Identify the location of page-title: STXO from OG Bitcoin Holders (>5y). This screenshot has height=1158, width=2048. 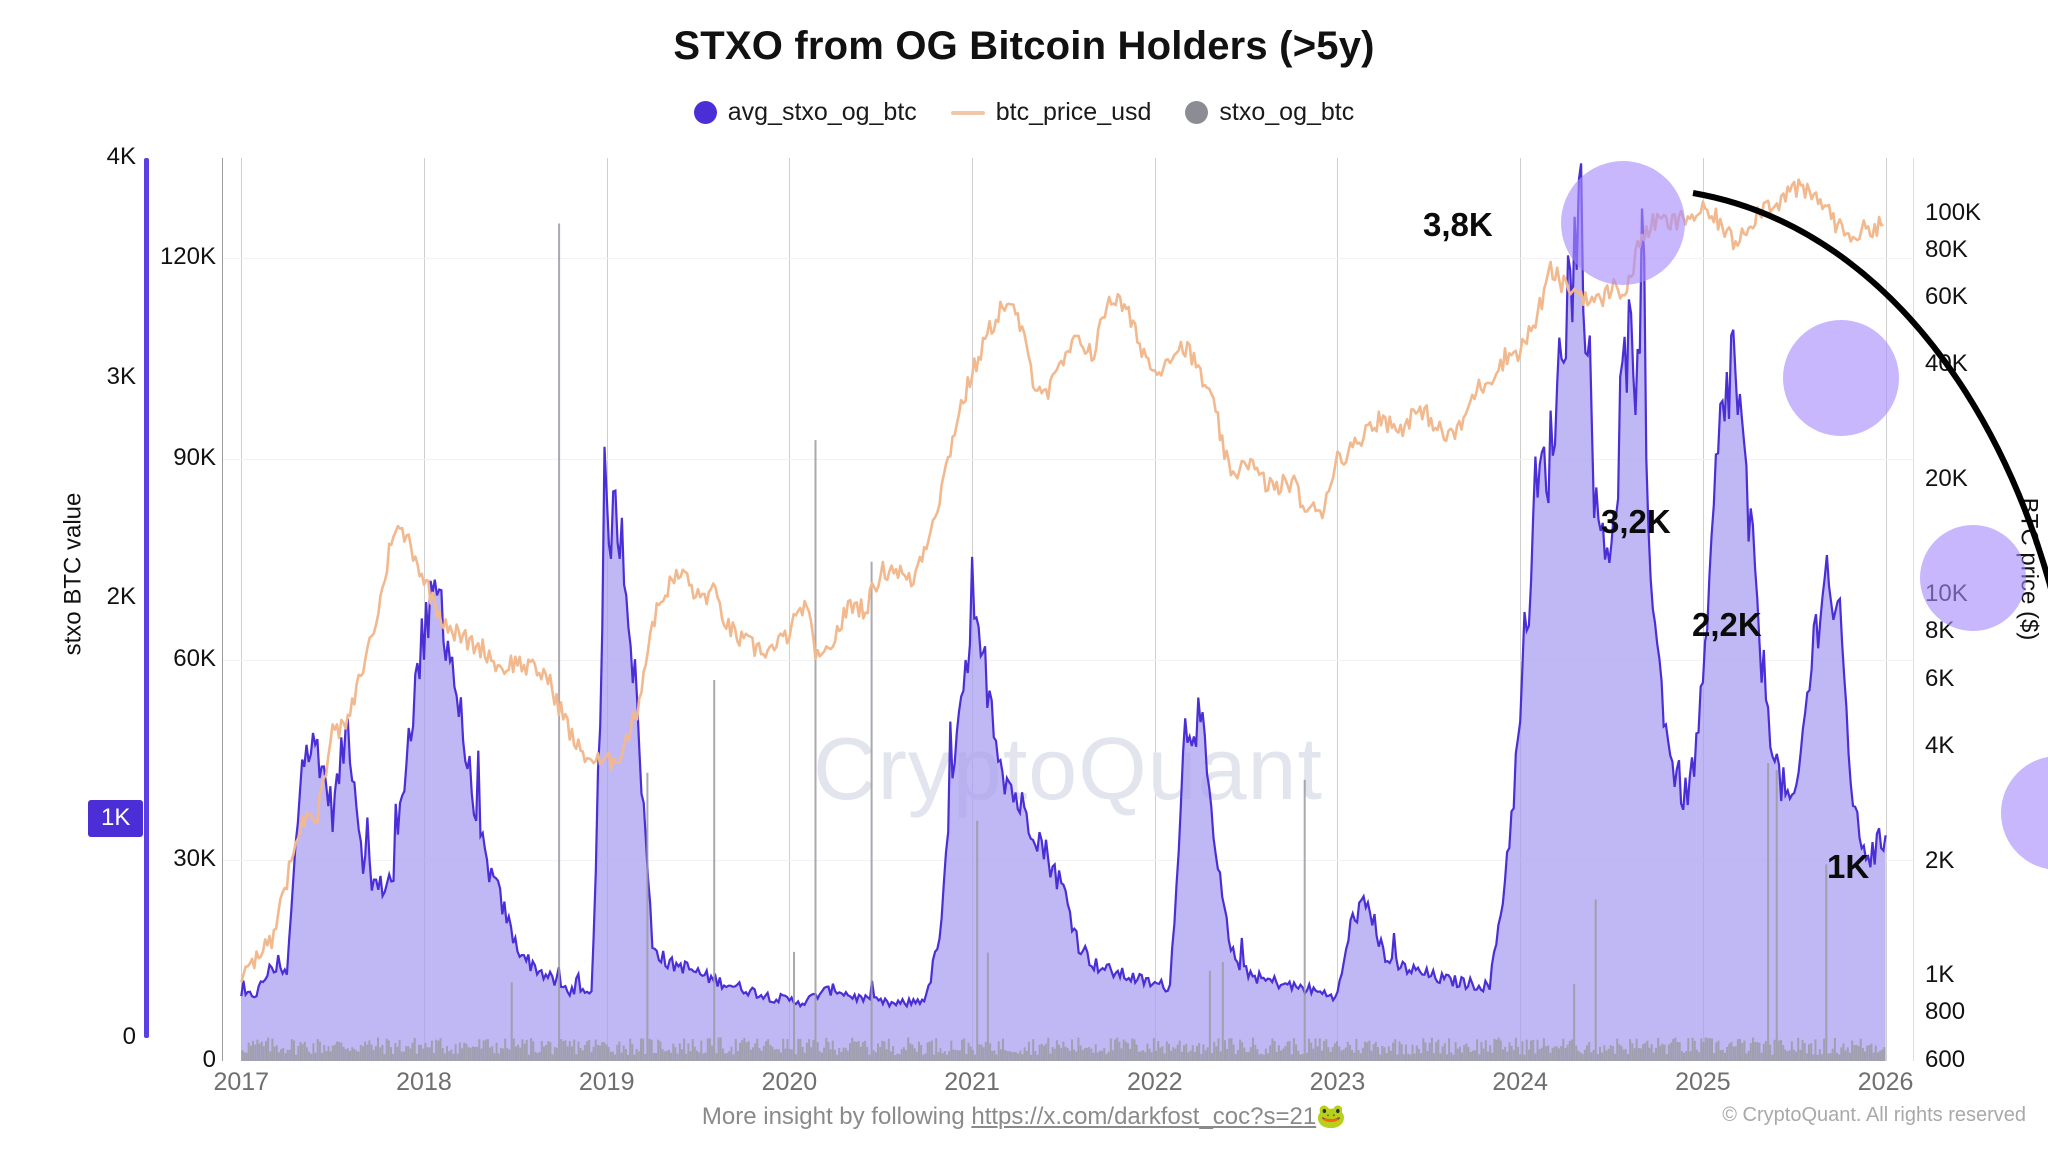
(1024, 46).